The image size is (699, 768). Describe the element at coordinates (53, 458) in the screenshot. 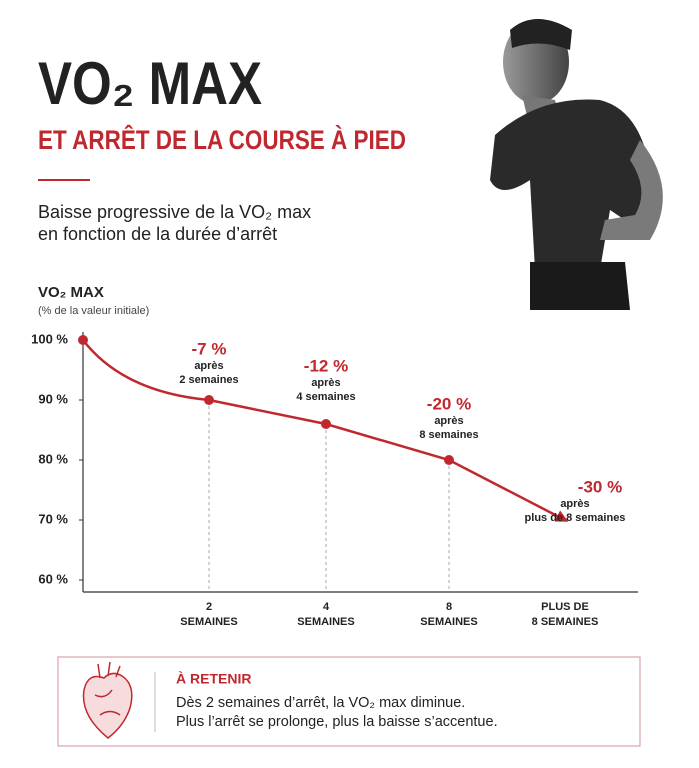

I see `y-tick-label: 80 %` at that location.